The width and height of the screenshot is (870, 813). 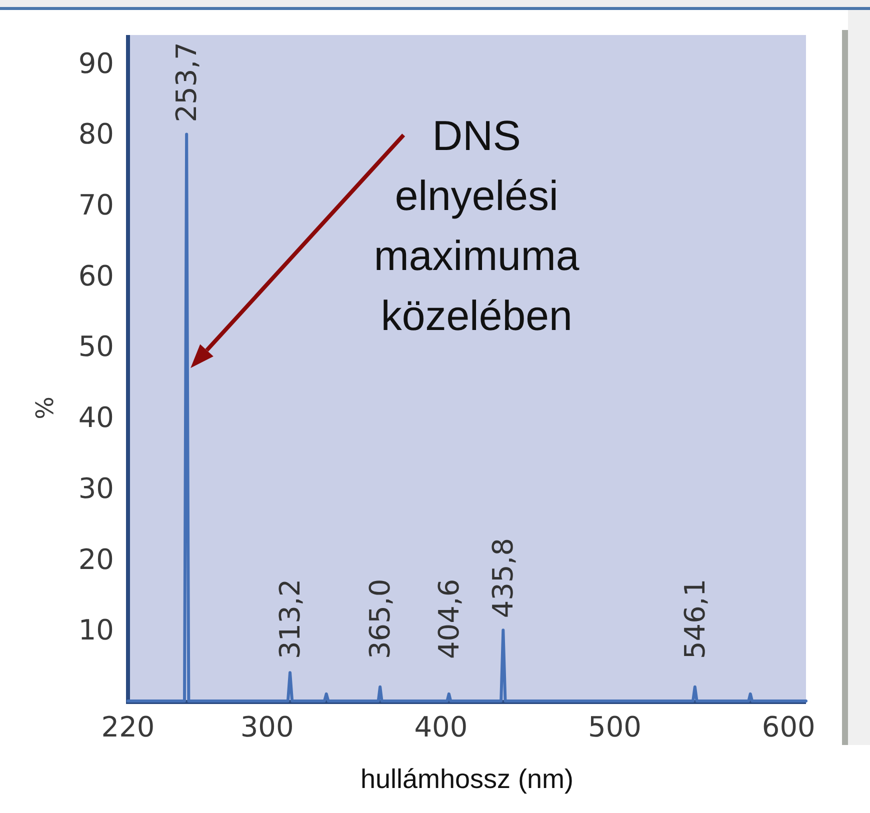 I want to click on y-tick-label: 70, so click(x=96, y=205).